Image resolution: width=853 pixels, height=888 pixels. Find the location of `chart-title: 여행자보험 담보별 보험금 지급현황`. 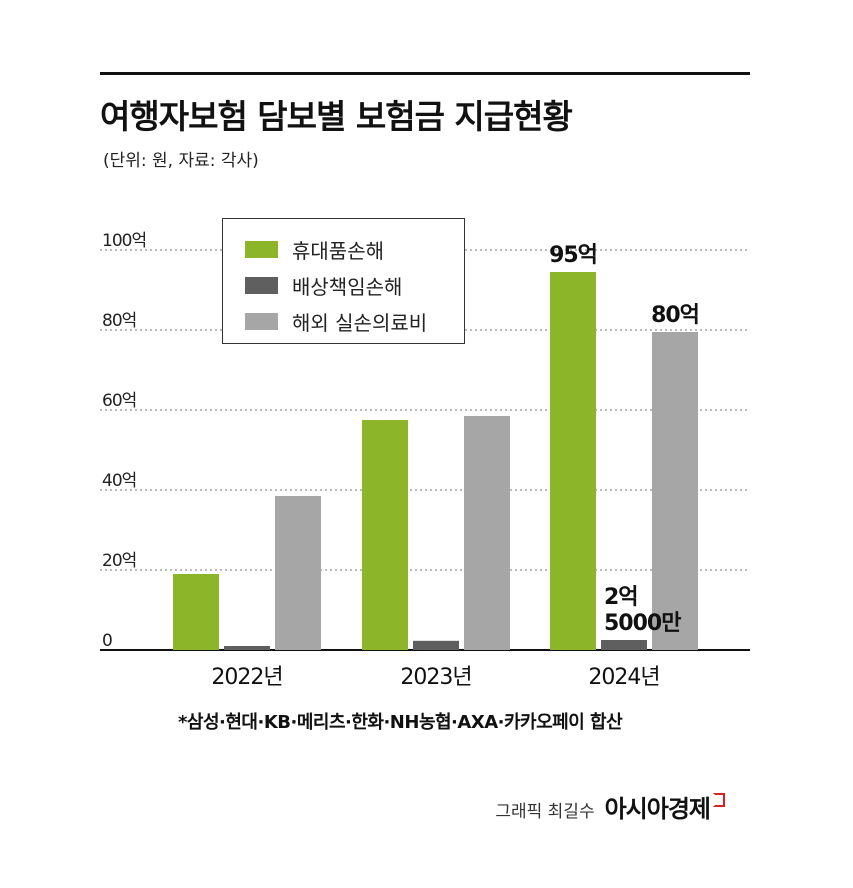

chart-title: 여행자보험 담보별 보험금 지급현황 is located at coordinates (336, 116).